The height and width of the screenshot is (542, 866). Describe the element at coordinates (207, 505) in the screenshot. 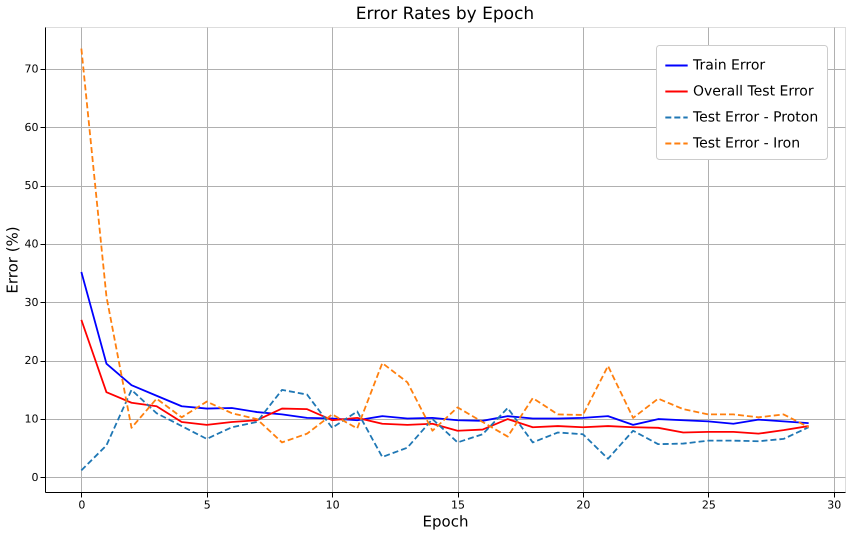

I see `x-tick-label: 5` at that location.